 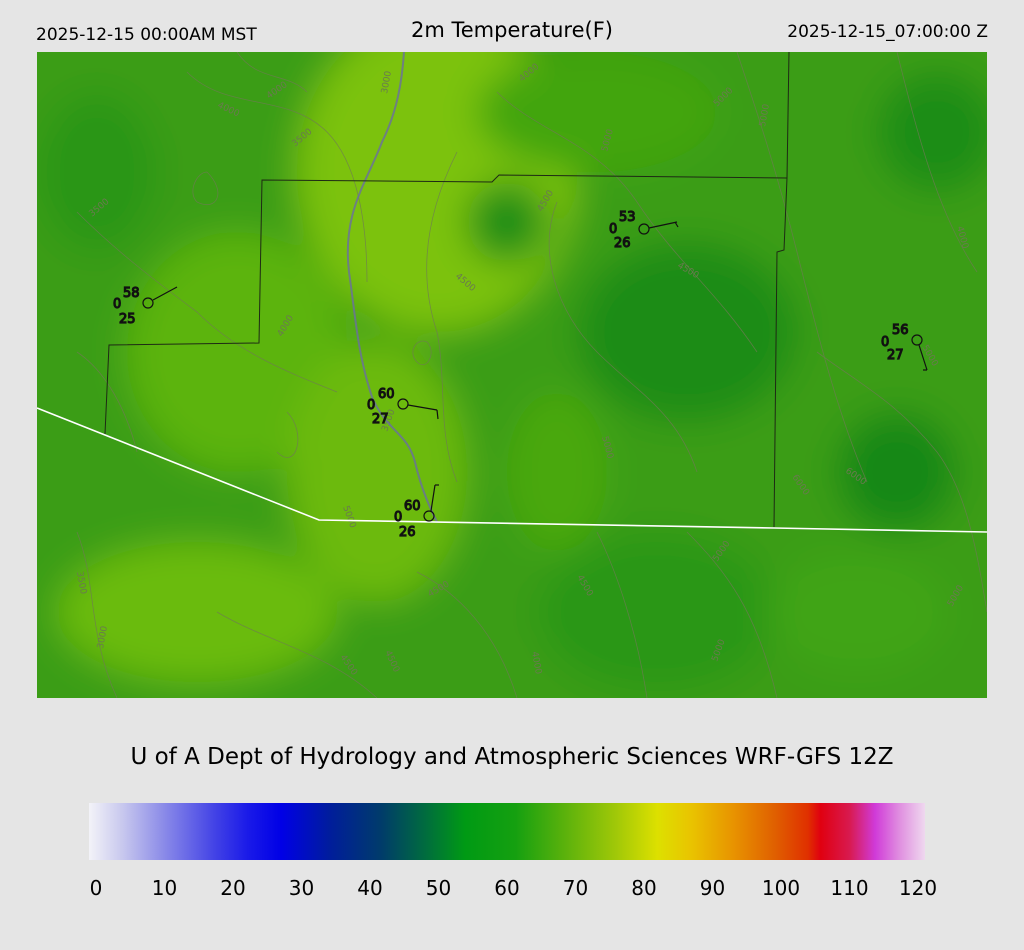 What do you see at coordinates (918, 888) in the screenshot?
I see `colorbar-tick: 120` at bounding box center [918, 888].